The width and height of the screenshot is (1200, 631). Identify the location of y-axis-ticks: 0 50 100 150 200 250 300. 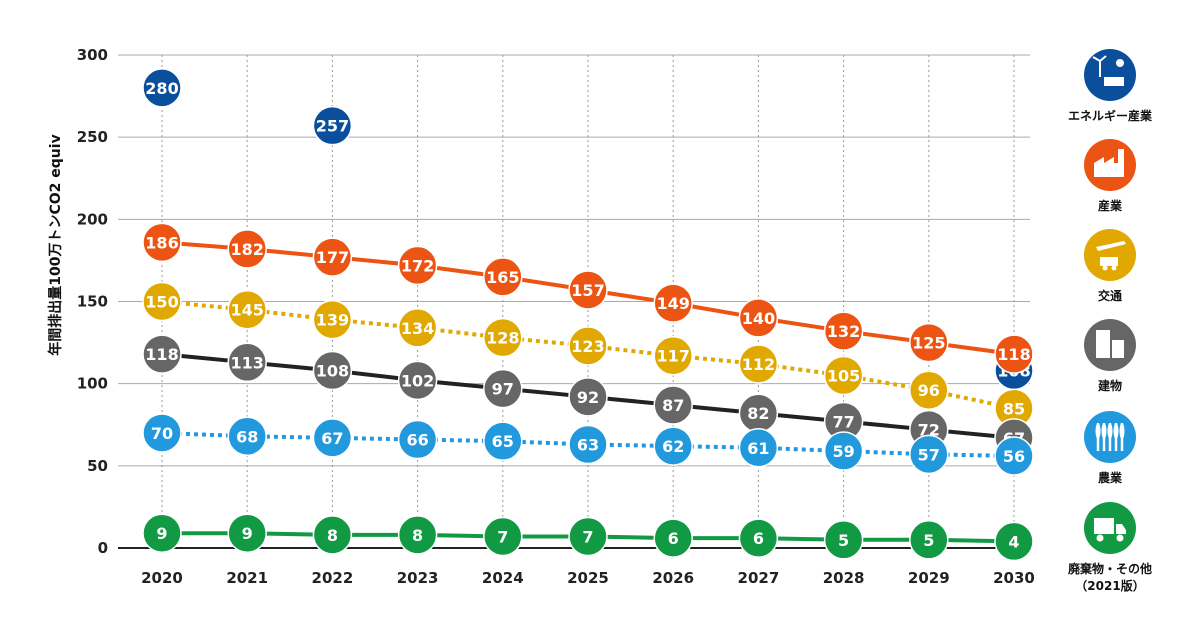
(92, 301).